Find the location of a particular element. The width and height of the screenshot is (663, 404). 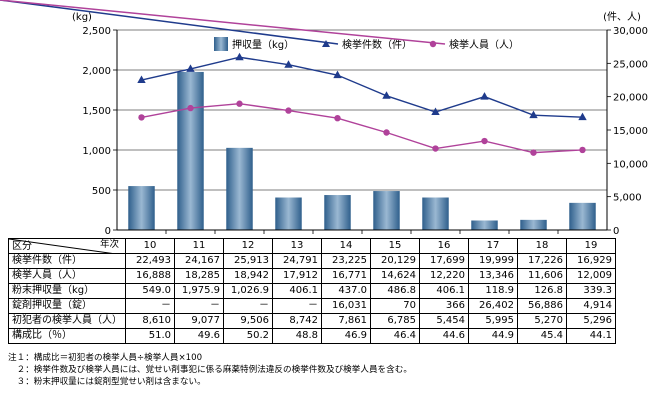

table-cell: 49.6 is located at coordinates (199, 336).